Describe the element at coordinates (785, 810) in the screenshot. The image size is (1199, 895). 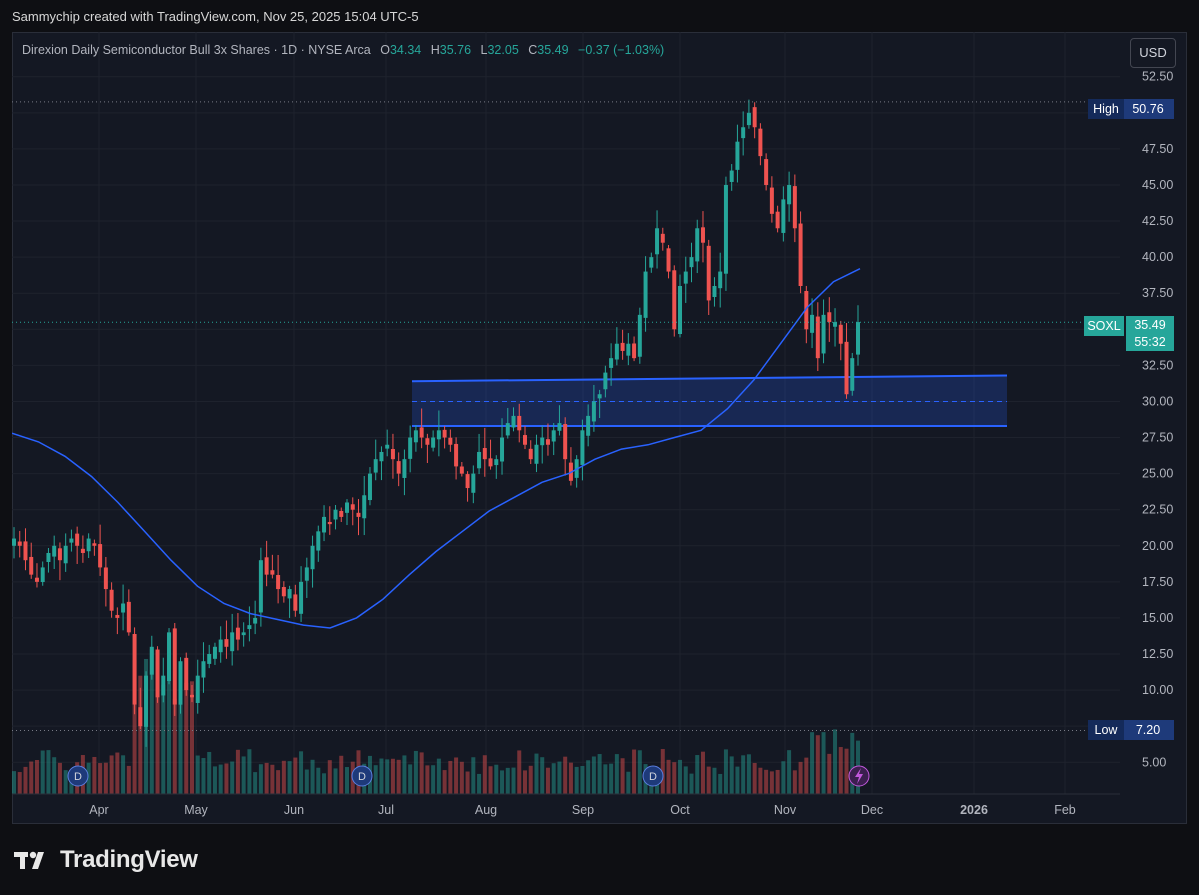
I see `time-tick-label: Nov` at that location.